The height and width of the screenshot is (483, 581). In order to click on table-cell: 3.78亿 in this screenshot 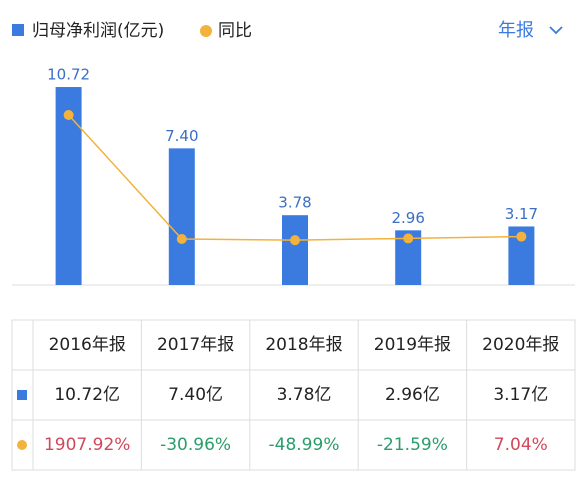, I will do `click(304, 395)`.